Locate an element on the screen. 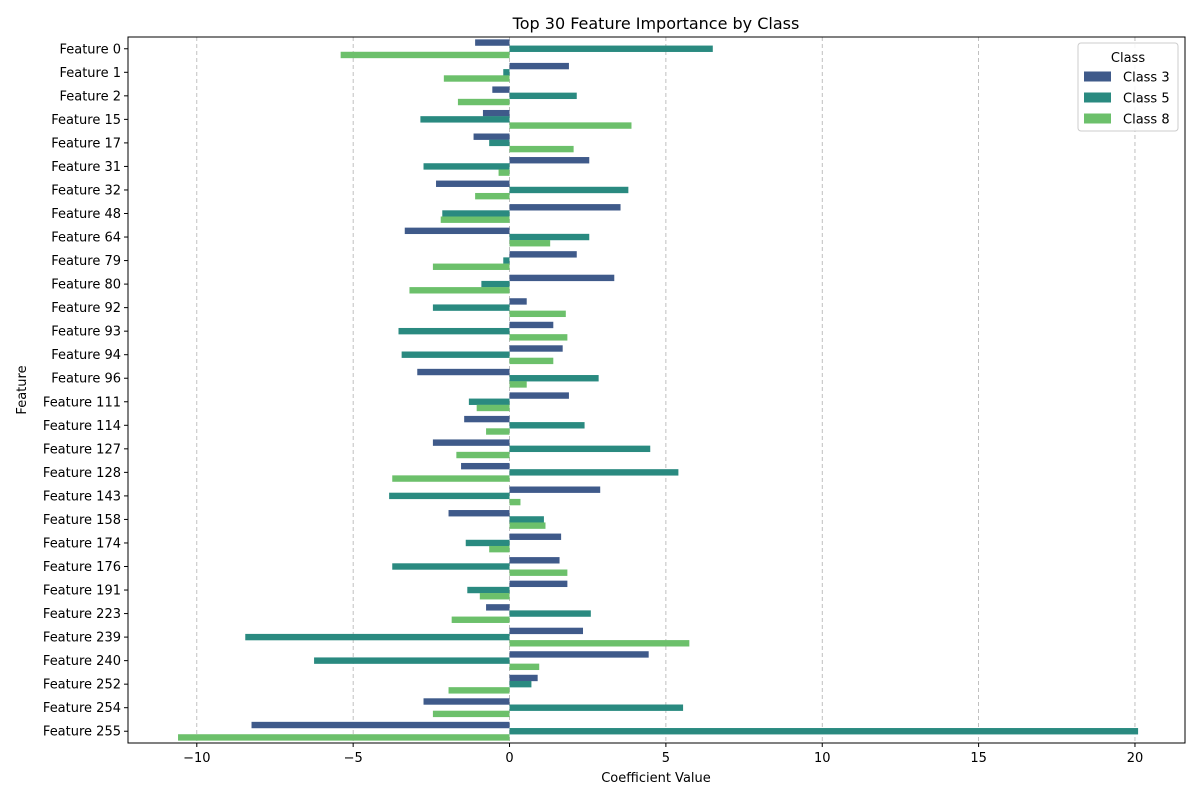 This screenshot has width=1200, height=800. y-tick-label: Feature 96 is located at coordinates (86, 379).